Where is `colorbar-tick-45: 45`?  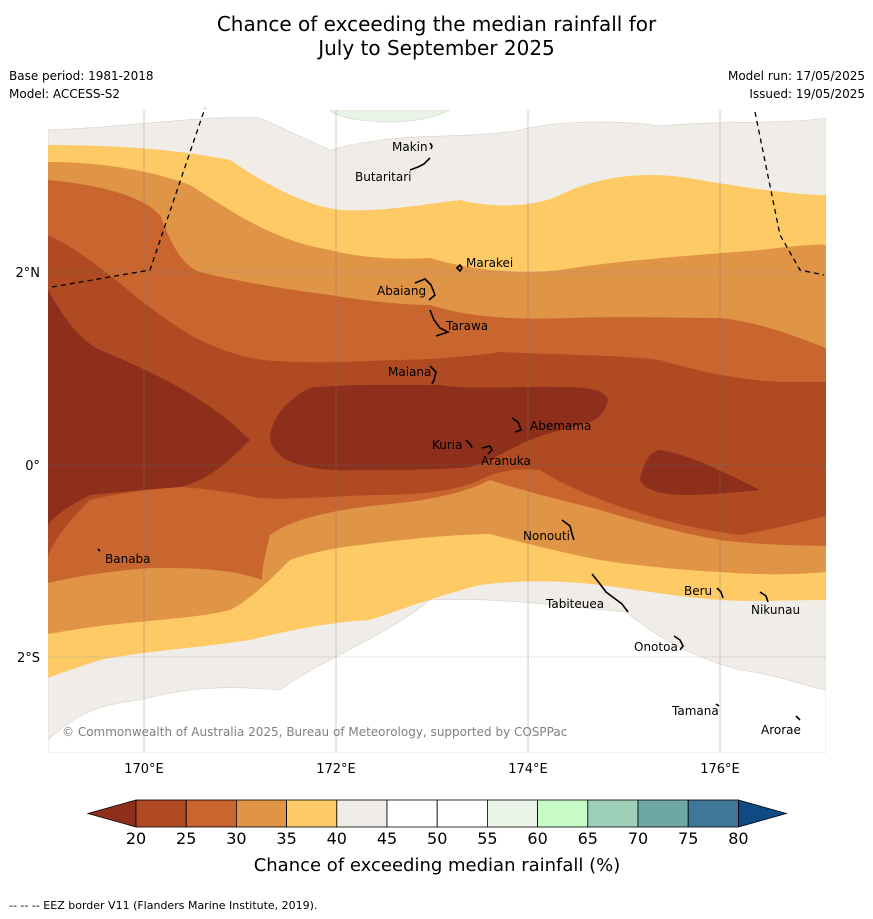 colorbar-tick-45: 45 is located at coordinates (387, 838).